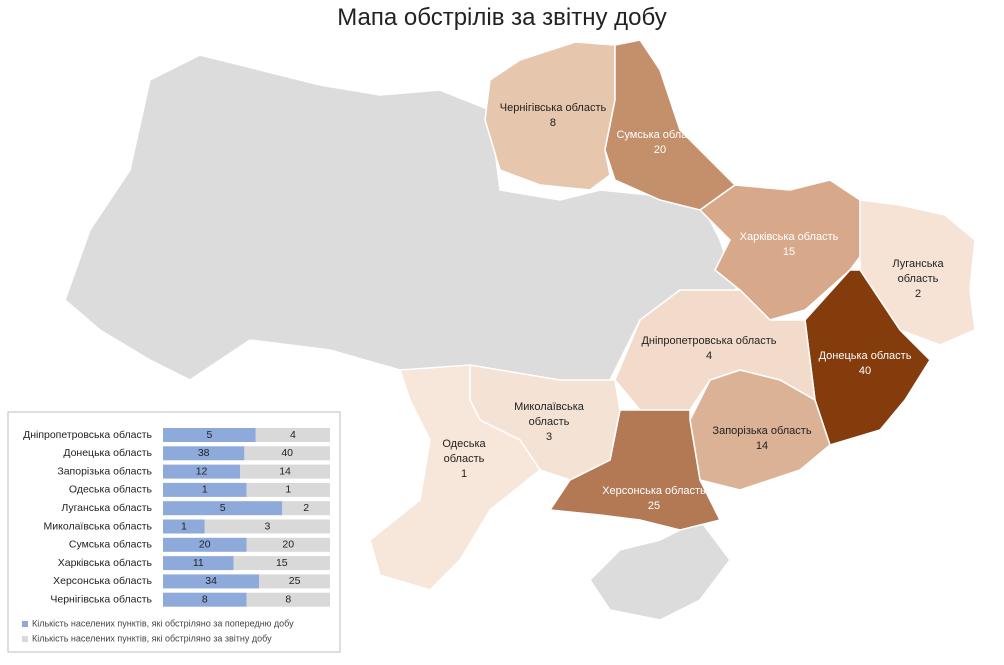 The height and width of the screenshot is (665, 1004). Describe the element at coordinates (553, 116) in the screenshot. I see `region-label: Чернігівська область 8` at that location.